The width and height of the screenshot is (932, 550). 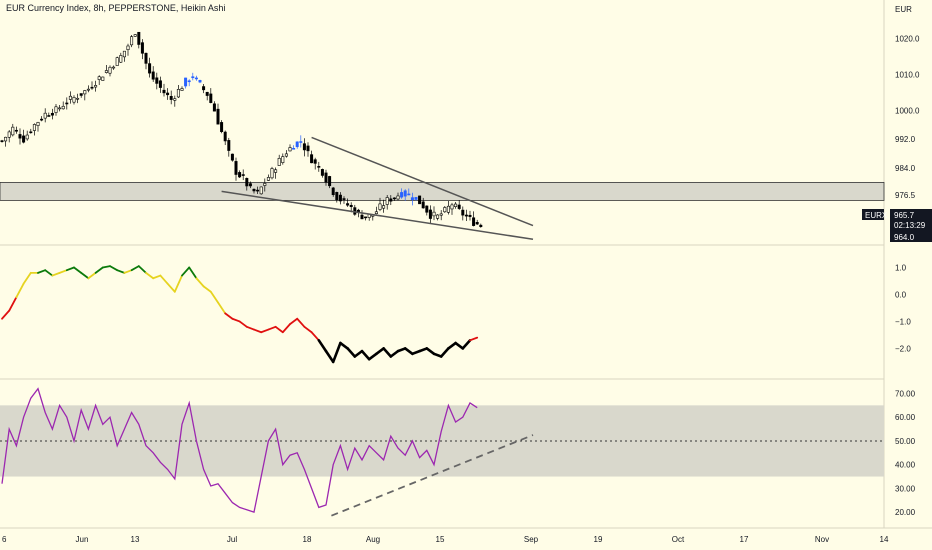 What do you see at coordinates (904, 237) in the screenshot?
I see `low-price-value: 964.0` at bounding box center [904, 237].